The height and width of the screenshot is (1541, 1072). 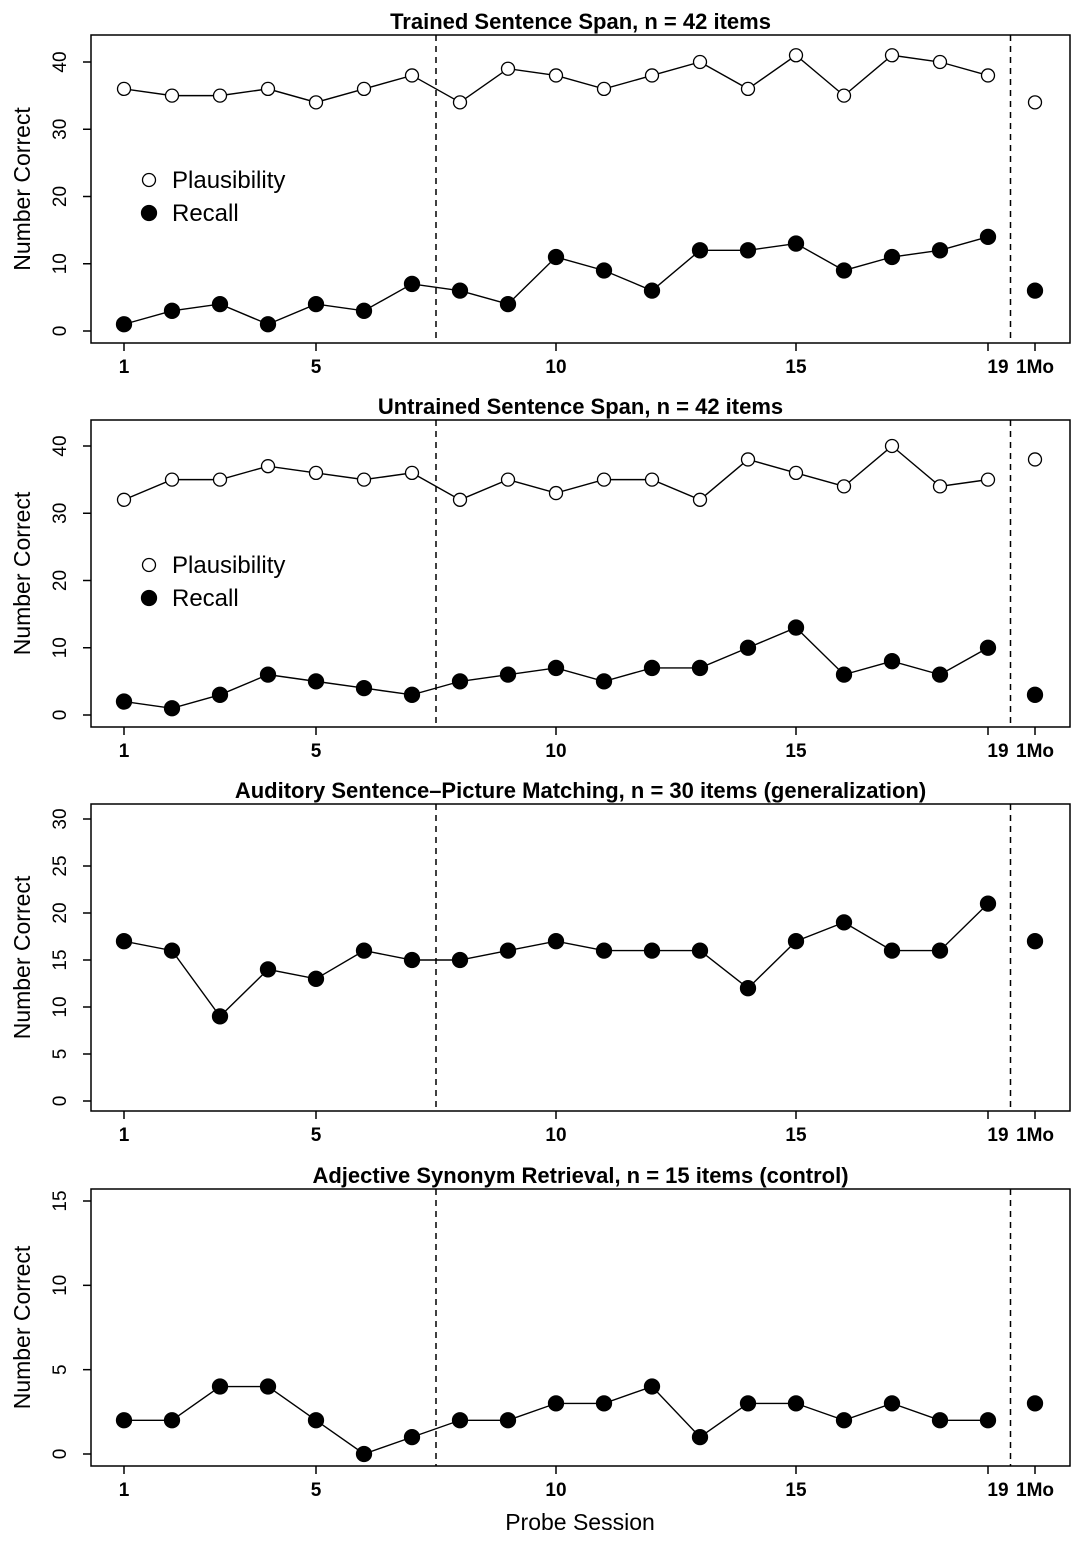 What do you see at coordinates (212, 197) in the screenshot?
I see `legend: Plausibility Recall` at bounding box center [212, 197].